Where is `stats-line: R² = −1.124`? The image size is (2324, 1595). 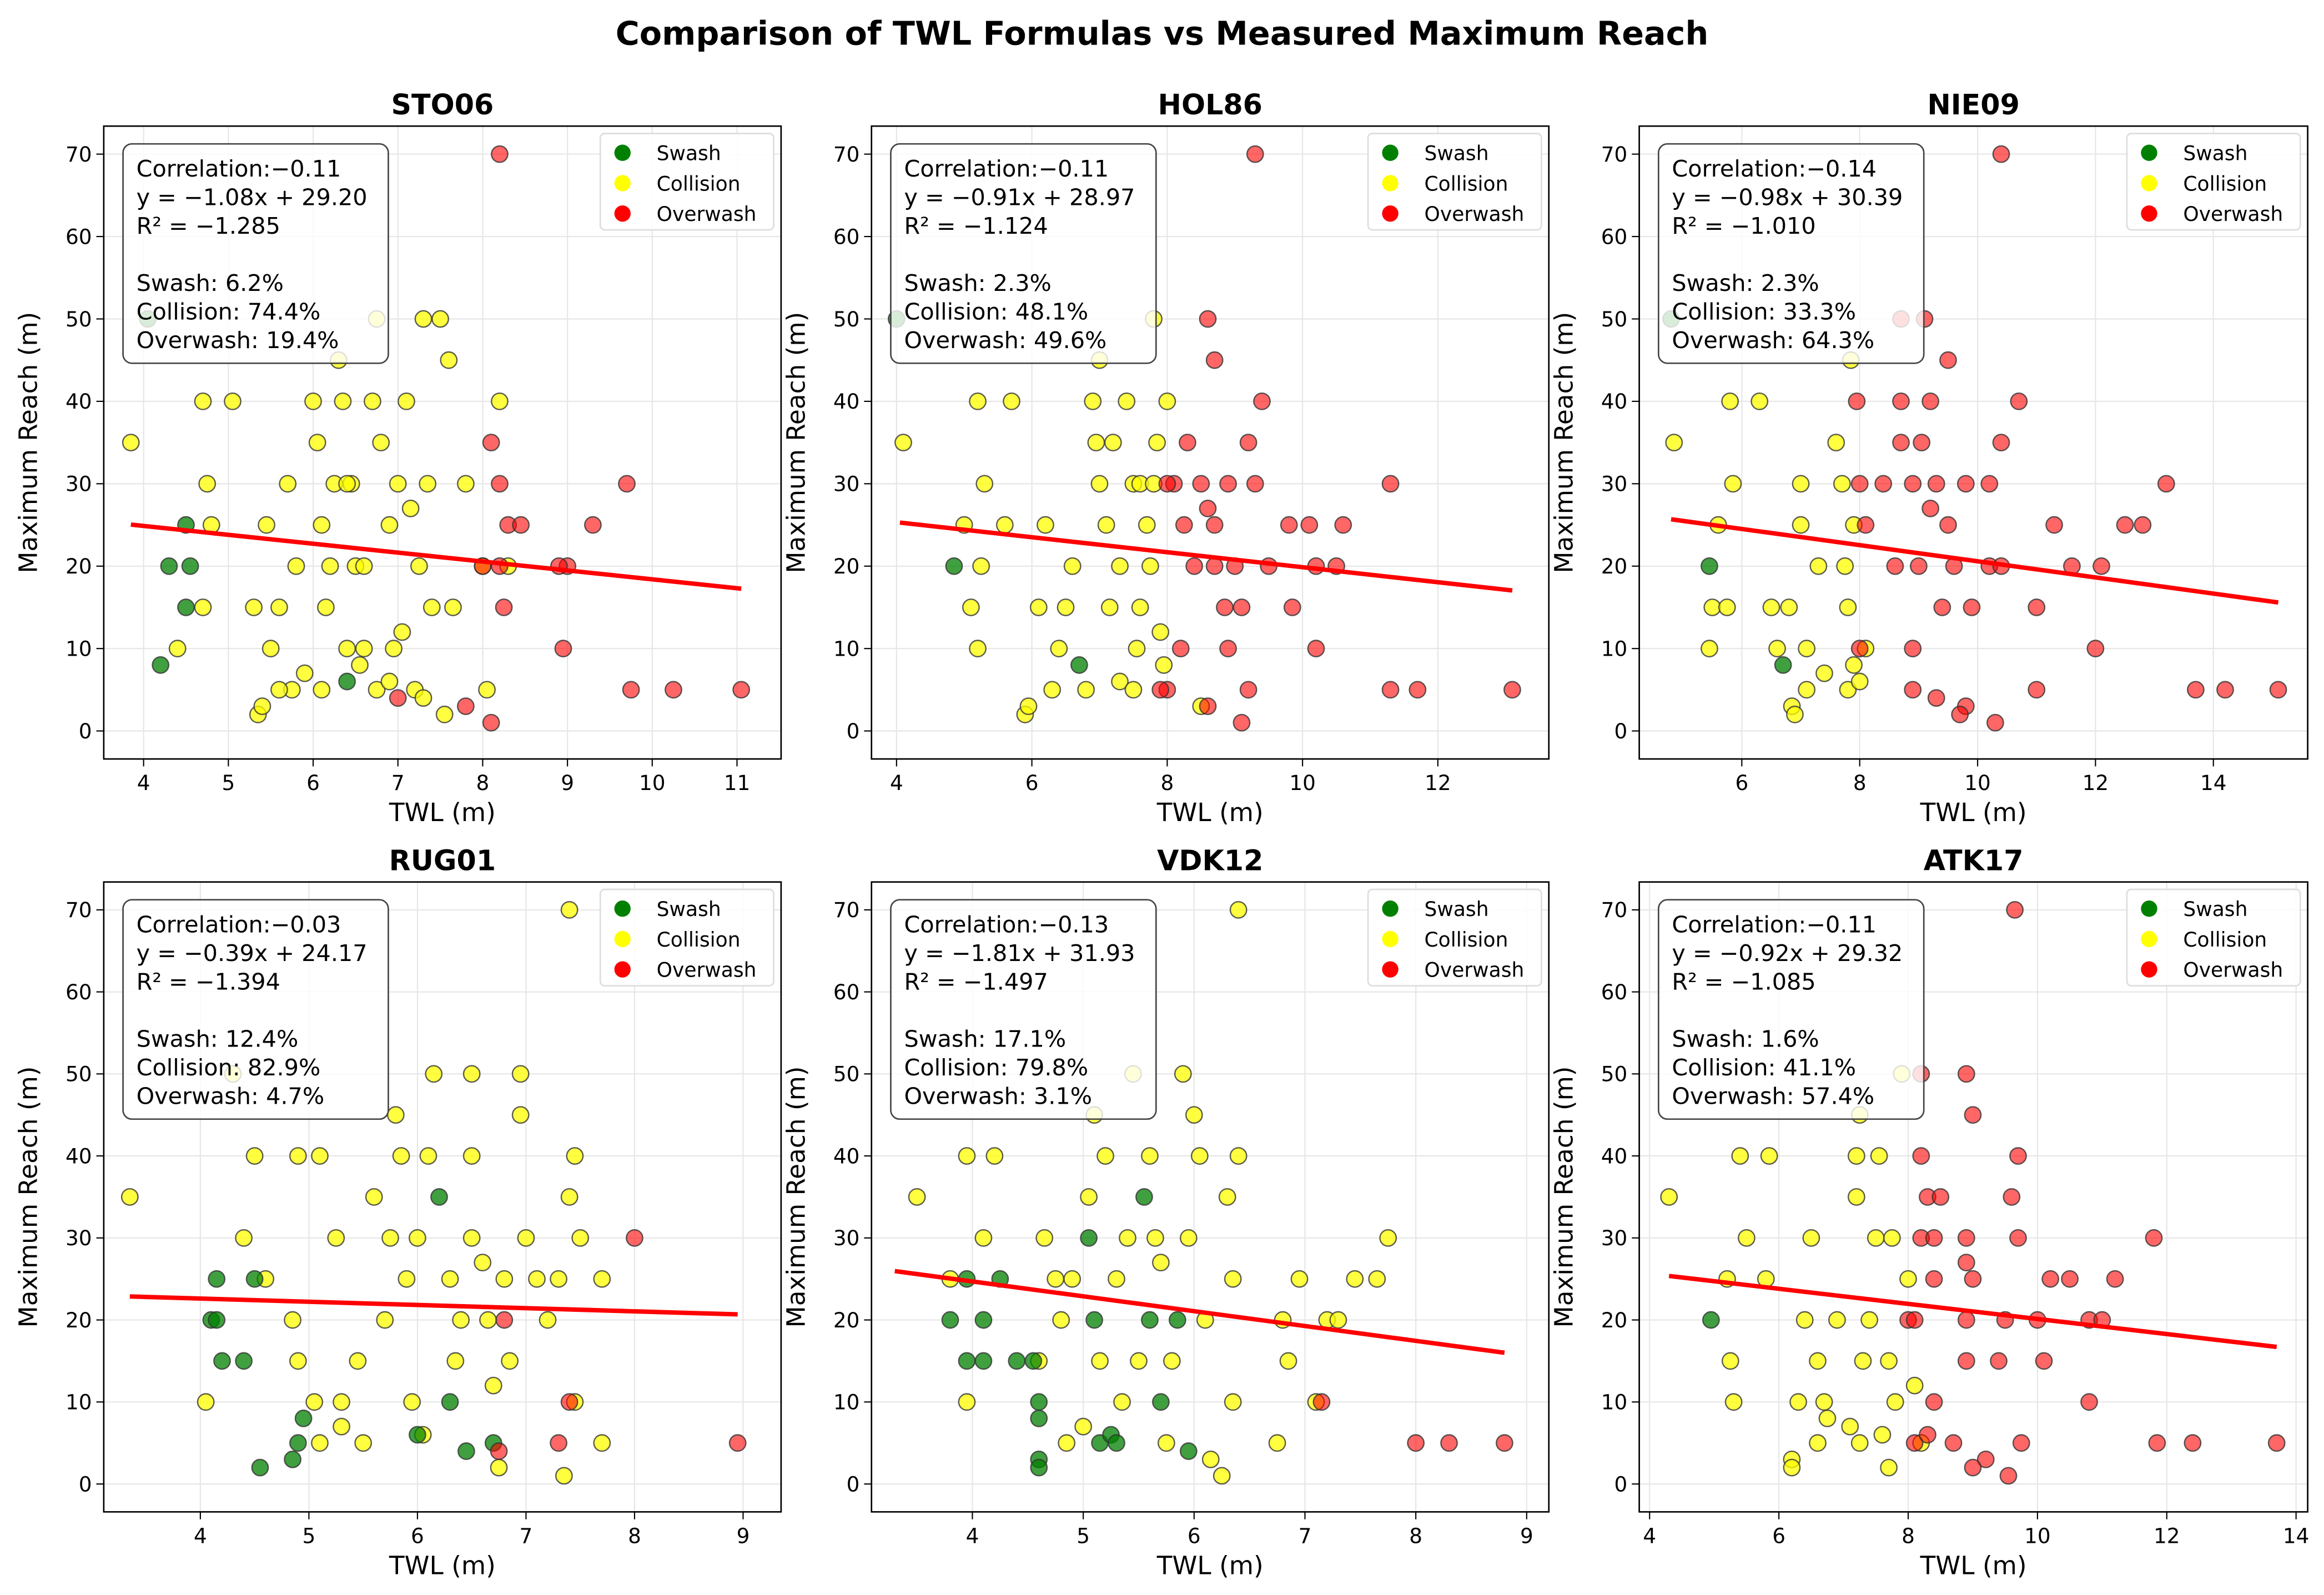
stats-line: R² = −1.124 is located at coordinates (976, 226).